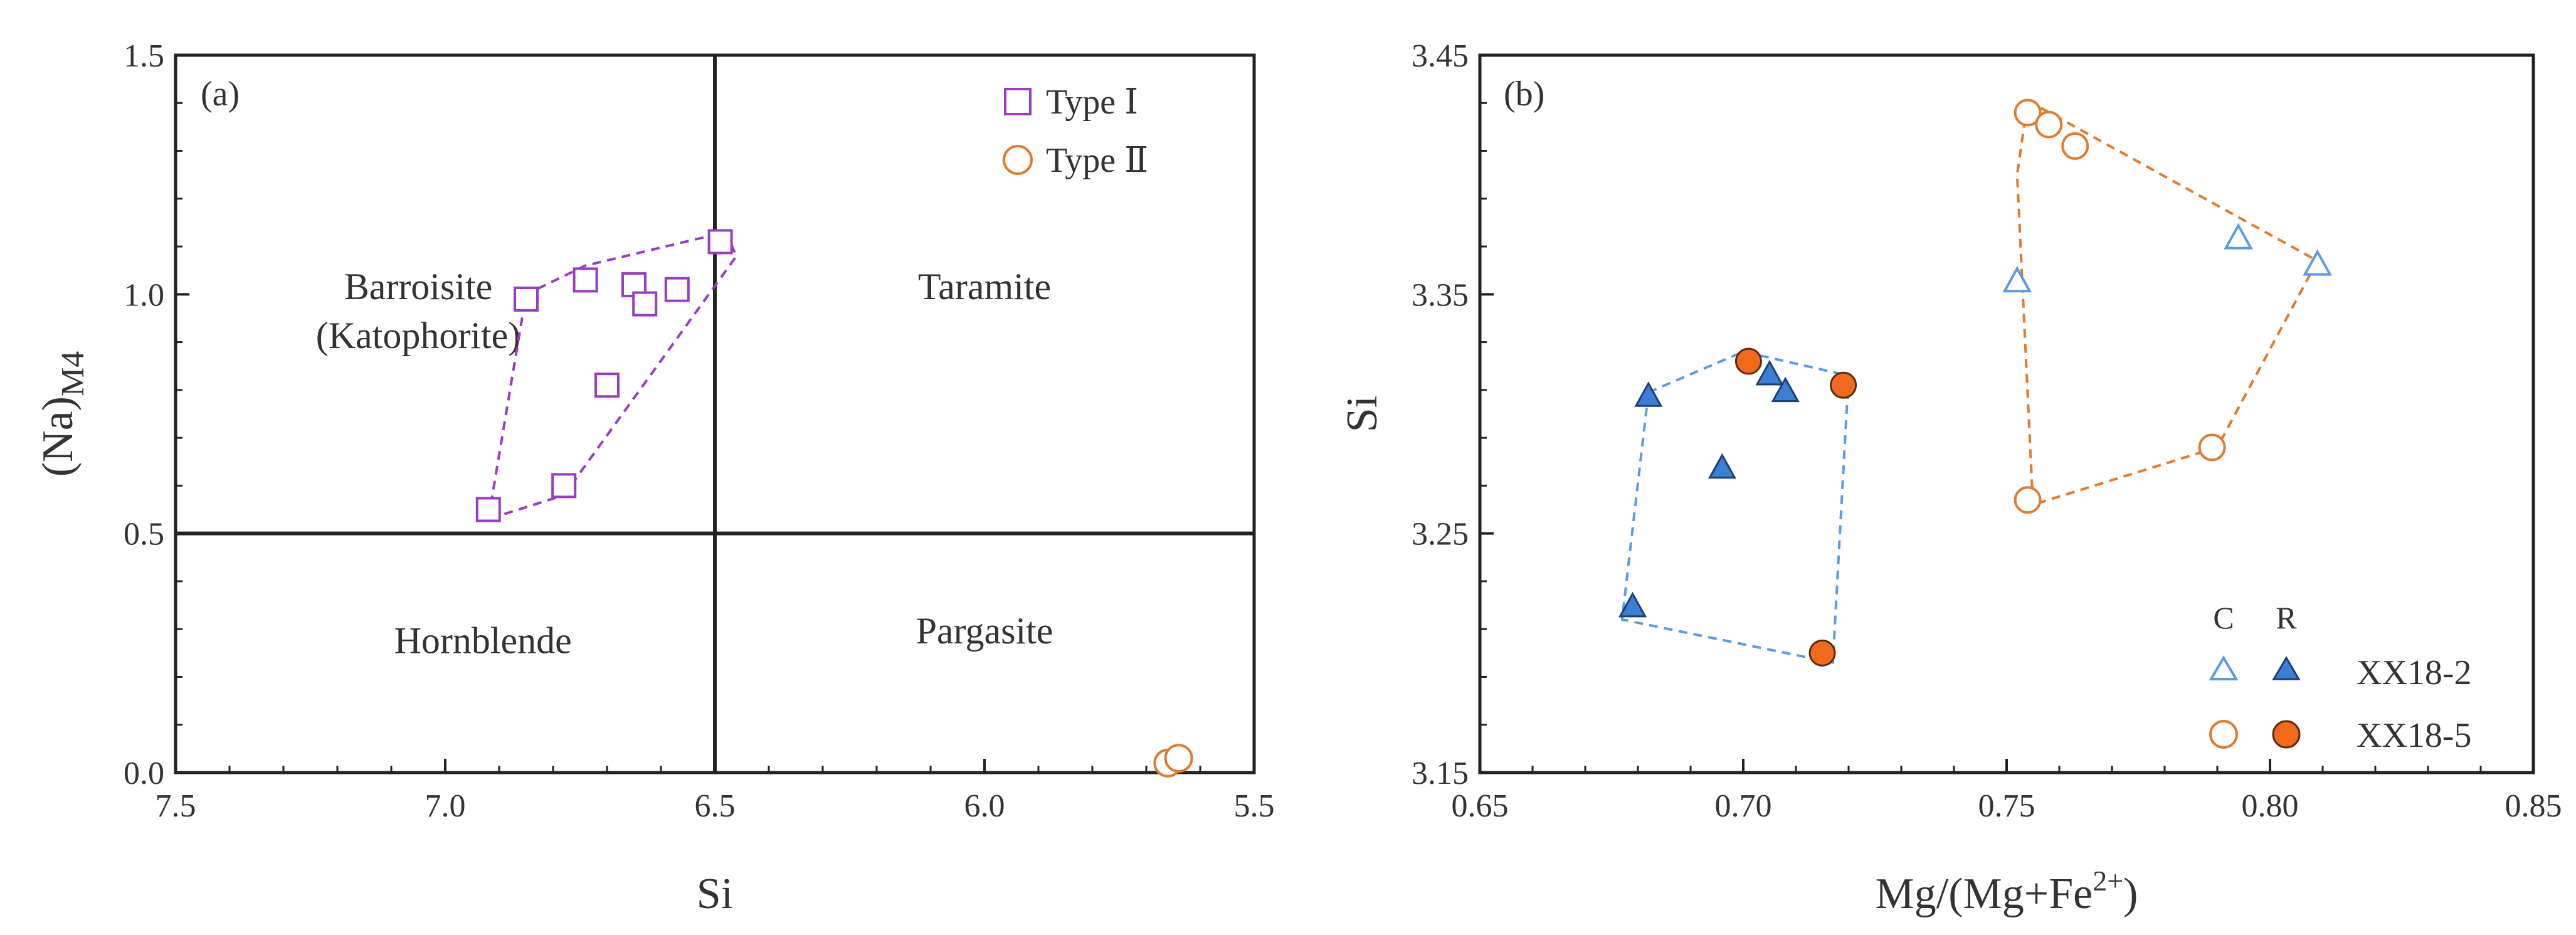  What do you see at coordinates (2414, 735) in the screenshot?
I see `legend-label-xx18-5: XX18-5` at bounding box center [2414, 735].